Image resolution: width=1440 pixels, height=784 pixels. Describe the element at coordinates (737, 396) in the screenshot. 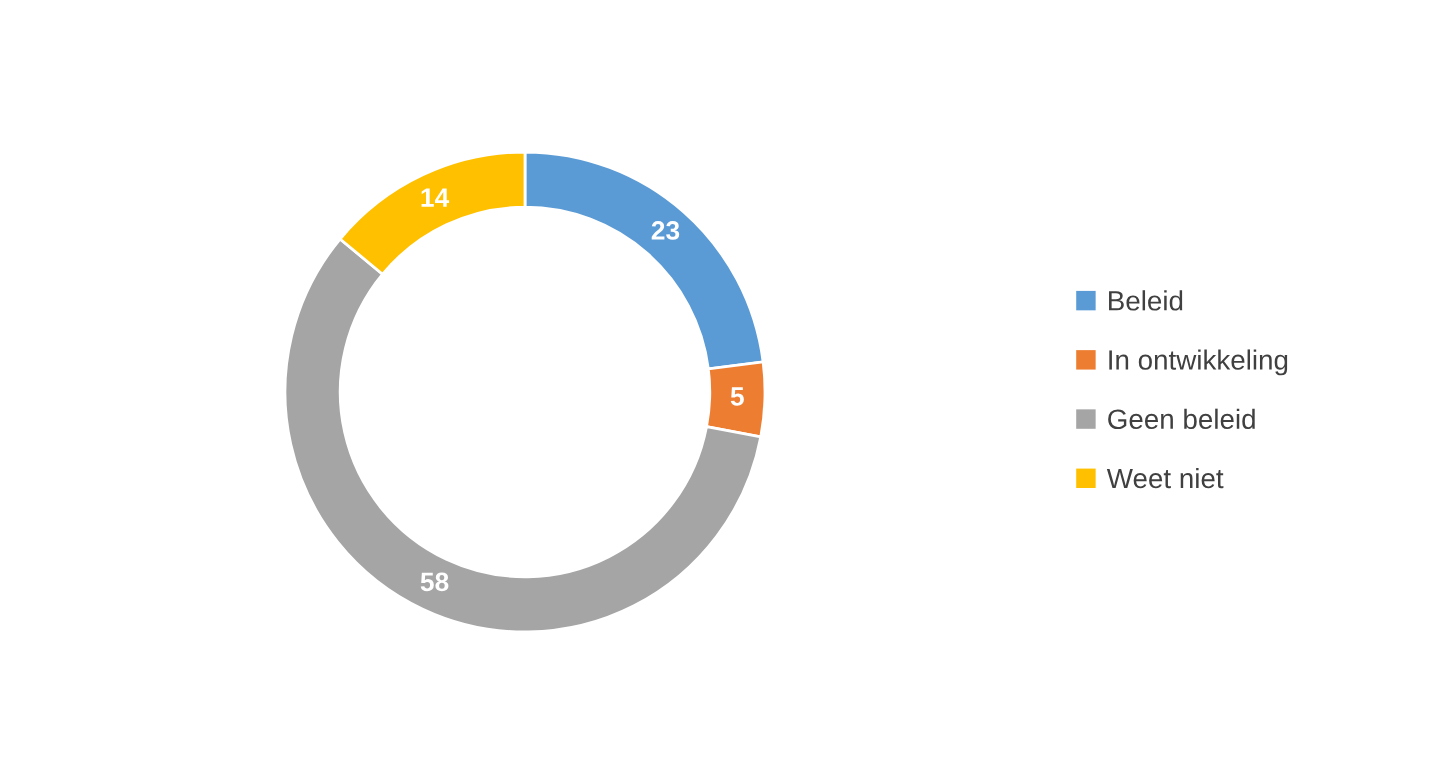

I see `data-label: 5` at that location.